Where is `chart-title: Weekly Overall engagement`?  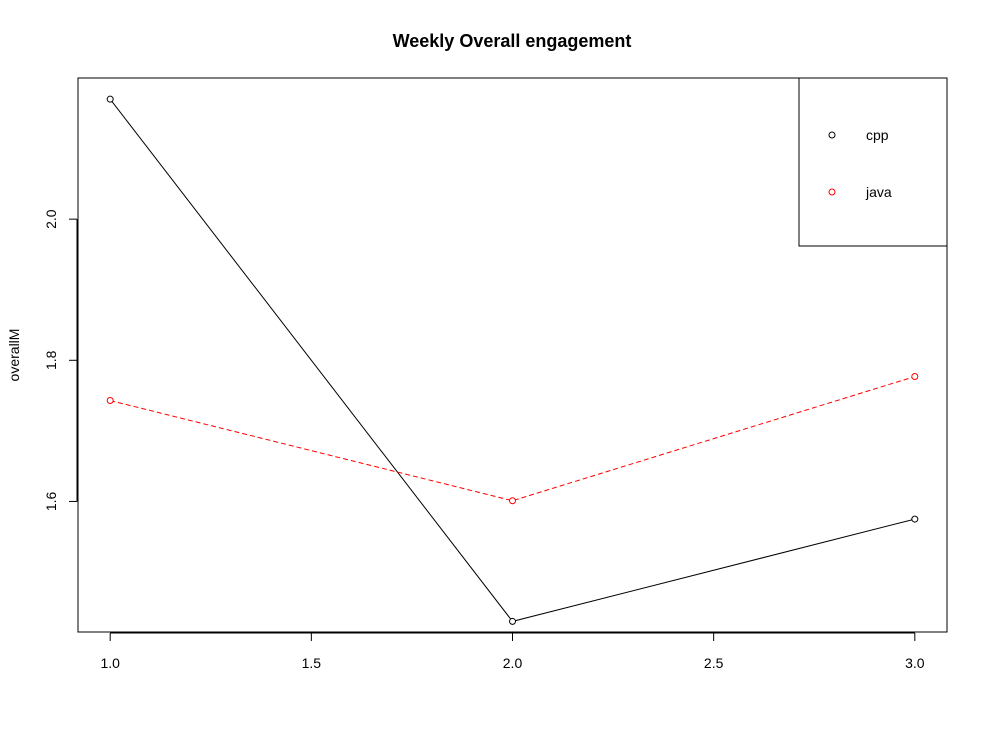 chart-title: Weekly Overall engagement is located at coordinates (512, 41).